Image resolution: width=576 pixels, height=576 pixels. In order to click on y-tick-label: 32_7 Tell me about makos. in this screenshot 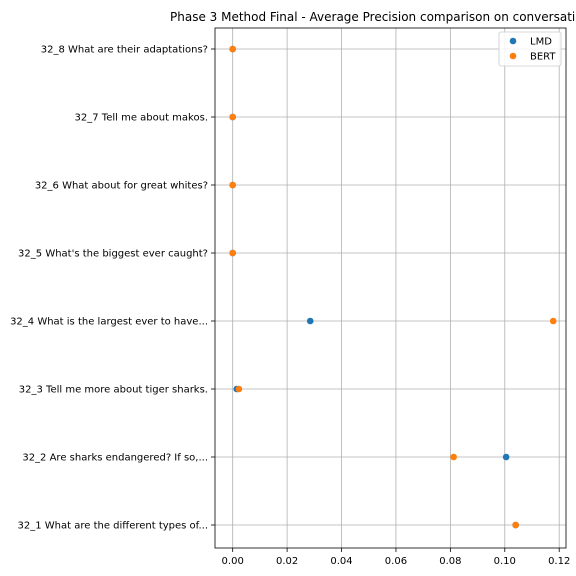, I will do `click(141, 118)`.